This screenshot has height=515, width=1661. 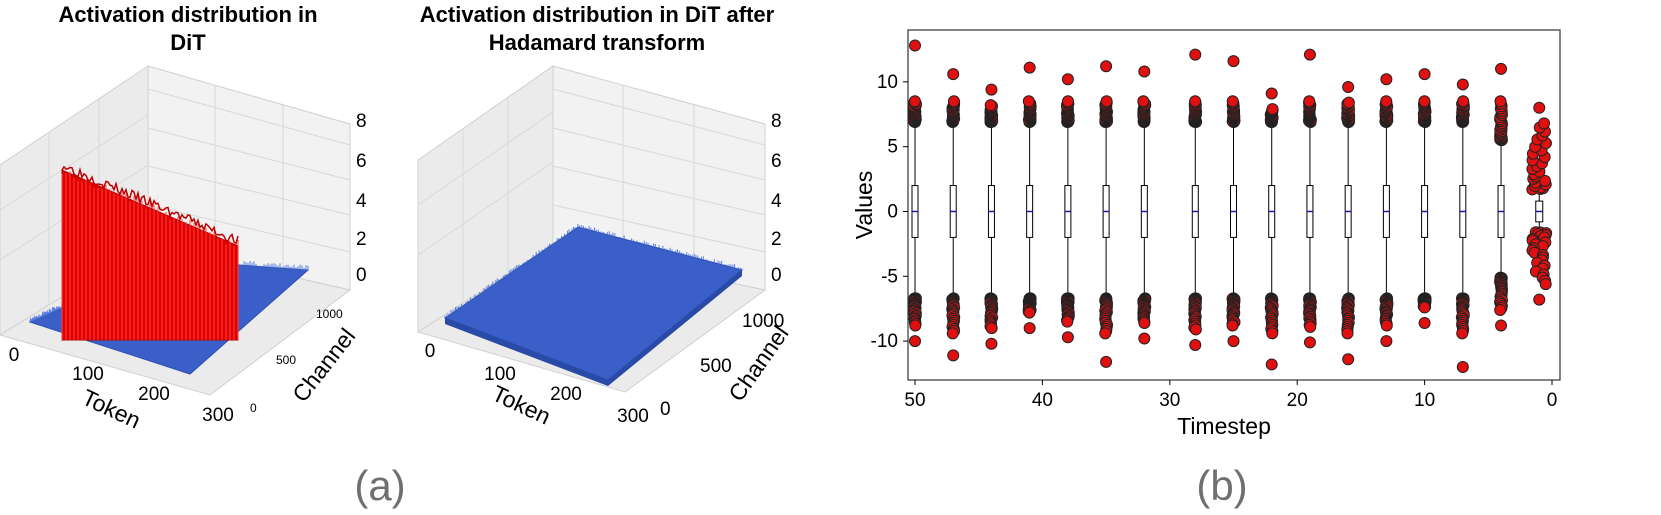 I want to click on right-token-tick-0: 0, so click(x=430, y=351).